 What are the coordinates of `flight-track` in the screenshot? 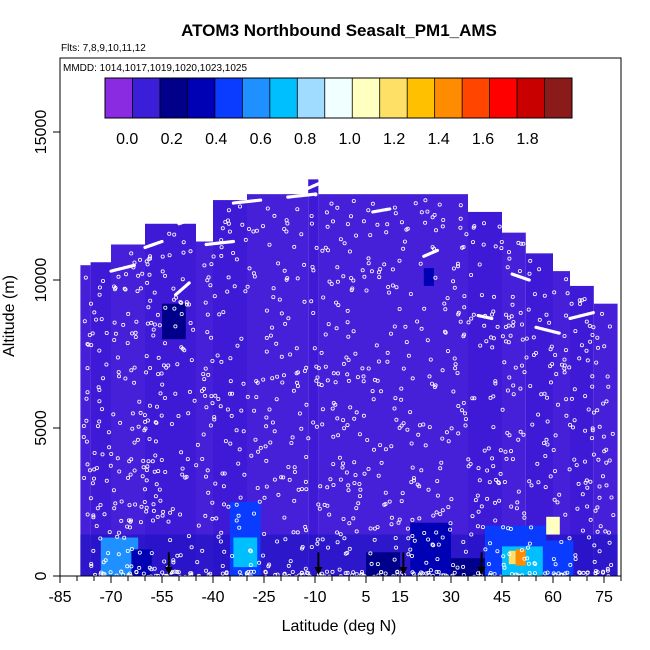 It's located at (182, 289).